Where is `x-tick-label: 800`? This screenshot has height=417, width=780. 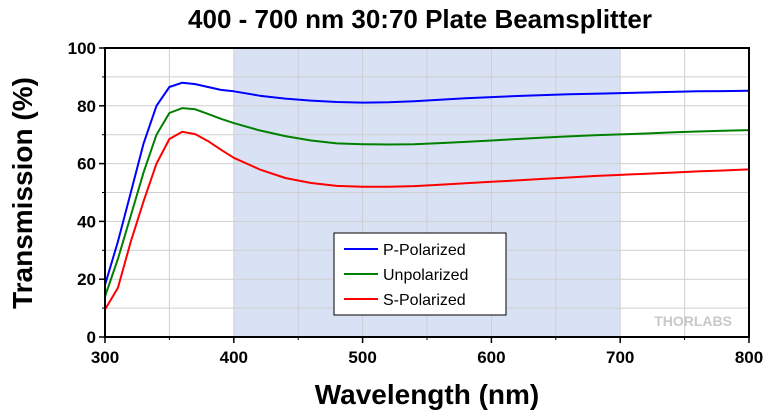 x-tick-label: 800 is located at coordinates (749, 357).